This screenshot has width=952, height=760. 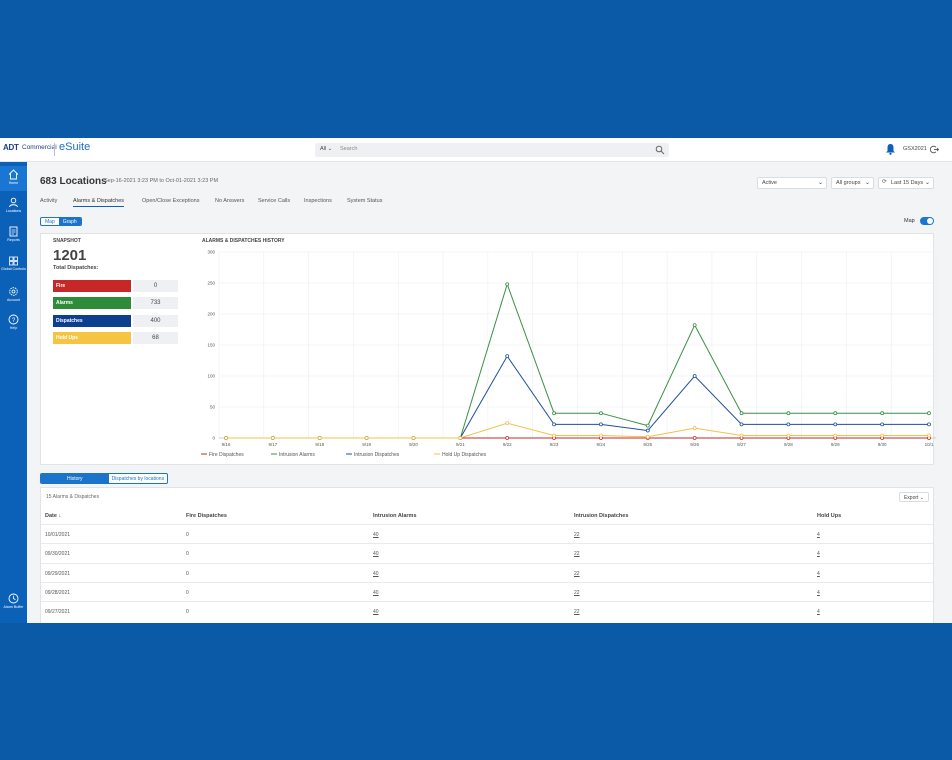 I want to click on sidebar-item-home: Home, so click(x=13, y=178).